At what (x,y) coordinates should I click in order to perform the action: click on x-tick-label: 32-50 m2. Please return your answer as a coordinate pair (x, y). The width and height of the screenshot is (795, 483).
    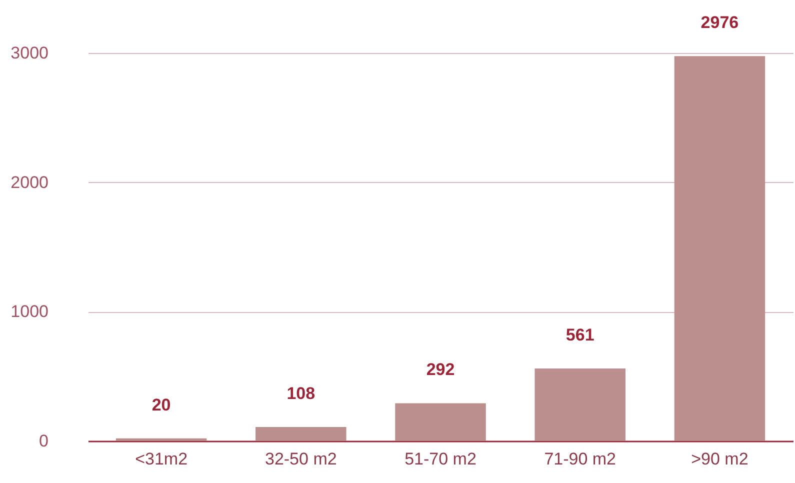
    Looking at the image, I should click on (300, 459).